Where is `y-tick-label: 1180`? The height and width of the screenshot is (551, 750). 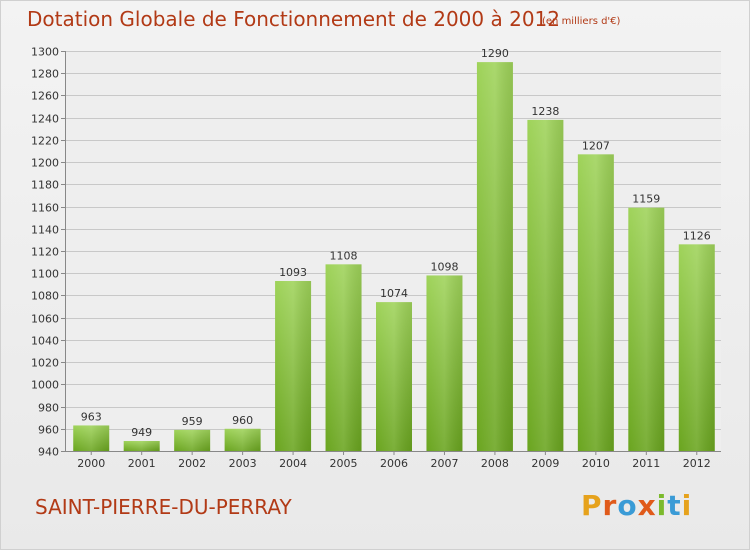 y-tick-label: 1180 is located at coordinates (45, 185).